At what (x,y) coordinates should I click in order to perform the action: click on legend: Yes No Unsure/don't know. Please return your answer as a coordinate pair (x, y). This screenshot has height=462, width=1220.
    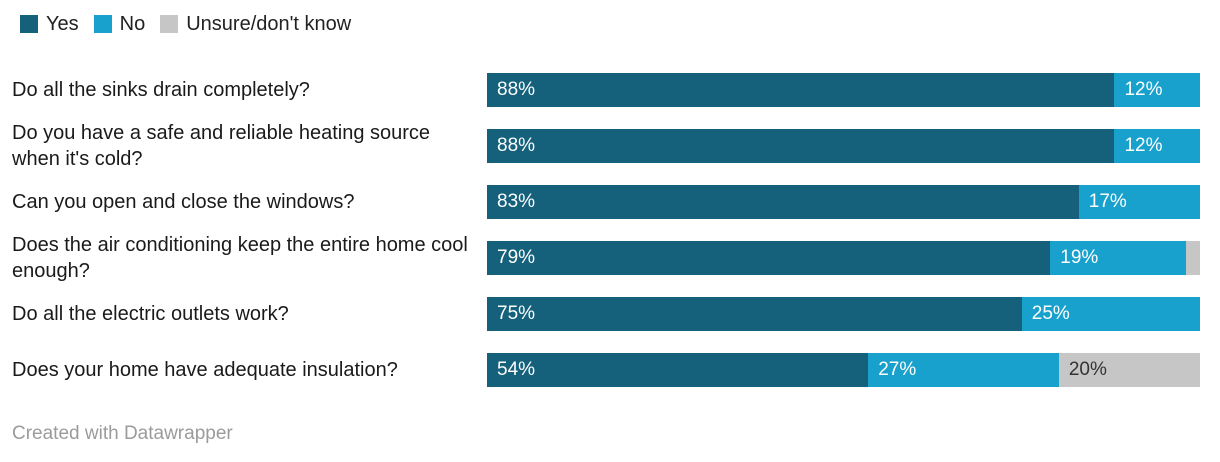
    Looking at the image, I should click on (620, 24).